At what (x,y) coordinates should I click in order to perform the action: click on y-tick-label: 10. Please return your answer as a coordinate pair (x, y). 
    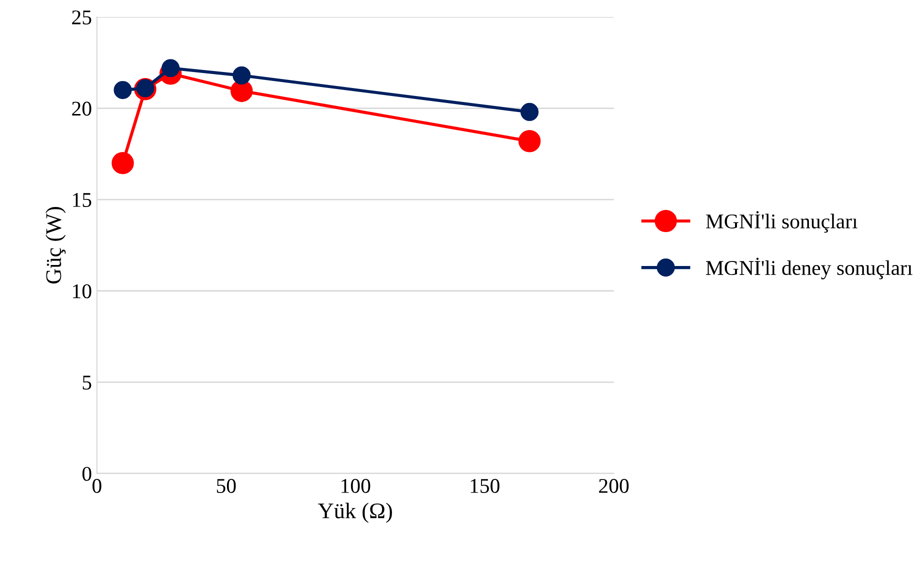
    Looking at the image, I should click on (82, 291).